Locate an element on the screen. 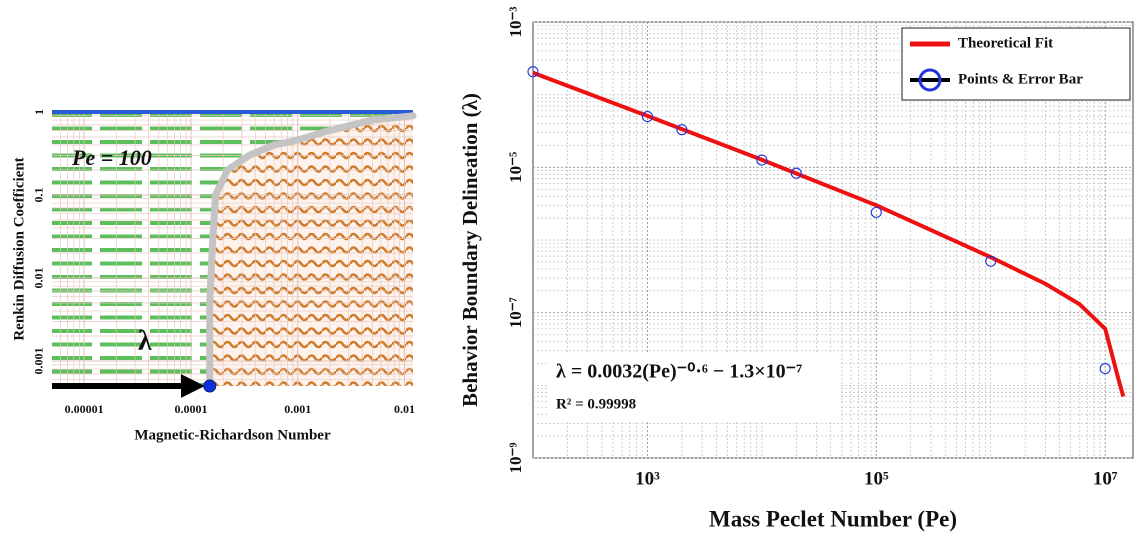  y-tick-label: 10⁻⁹ is located at coordinates (515, 457).